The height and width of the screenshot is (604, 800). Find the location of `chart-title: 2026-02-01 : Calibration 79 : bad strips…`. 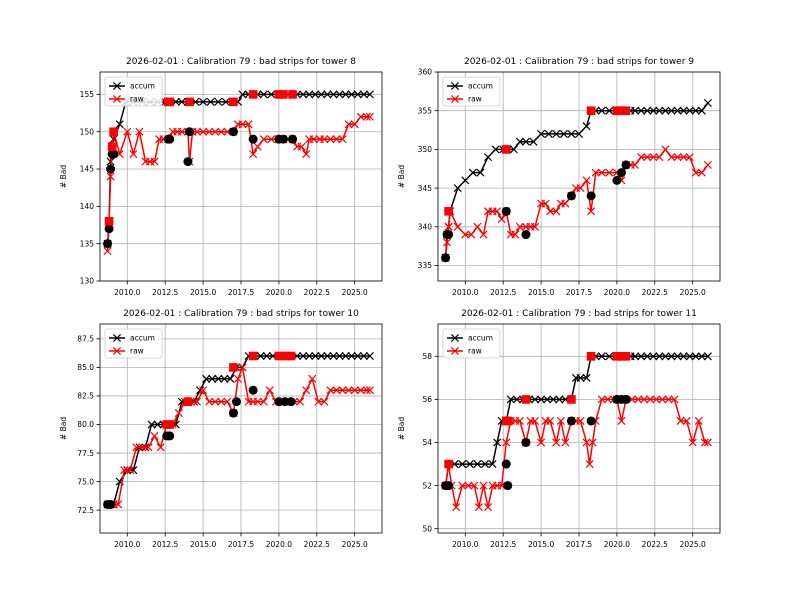

chart-title: 2026-02-01 : Calibration 79 : bad strips… is located at coordinates (241, 62).